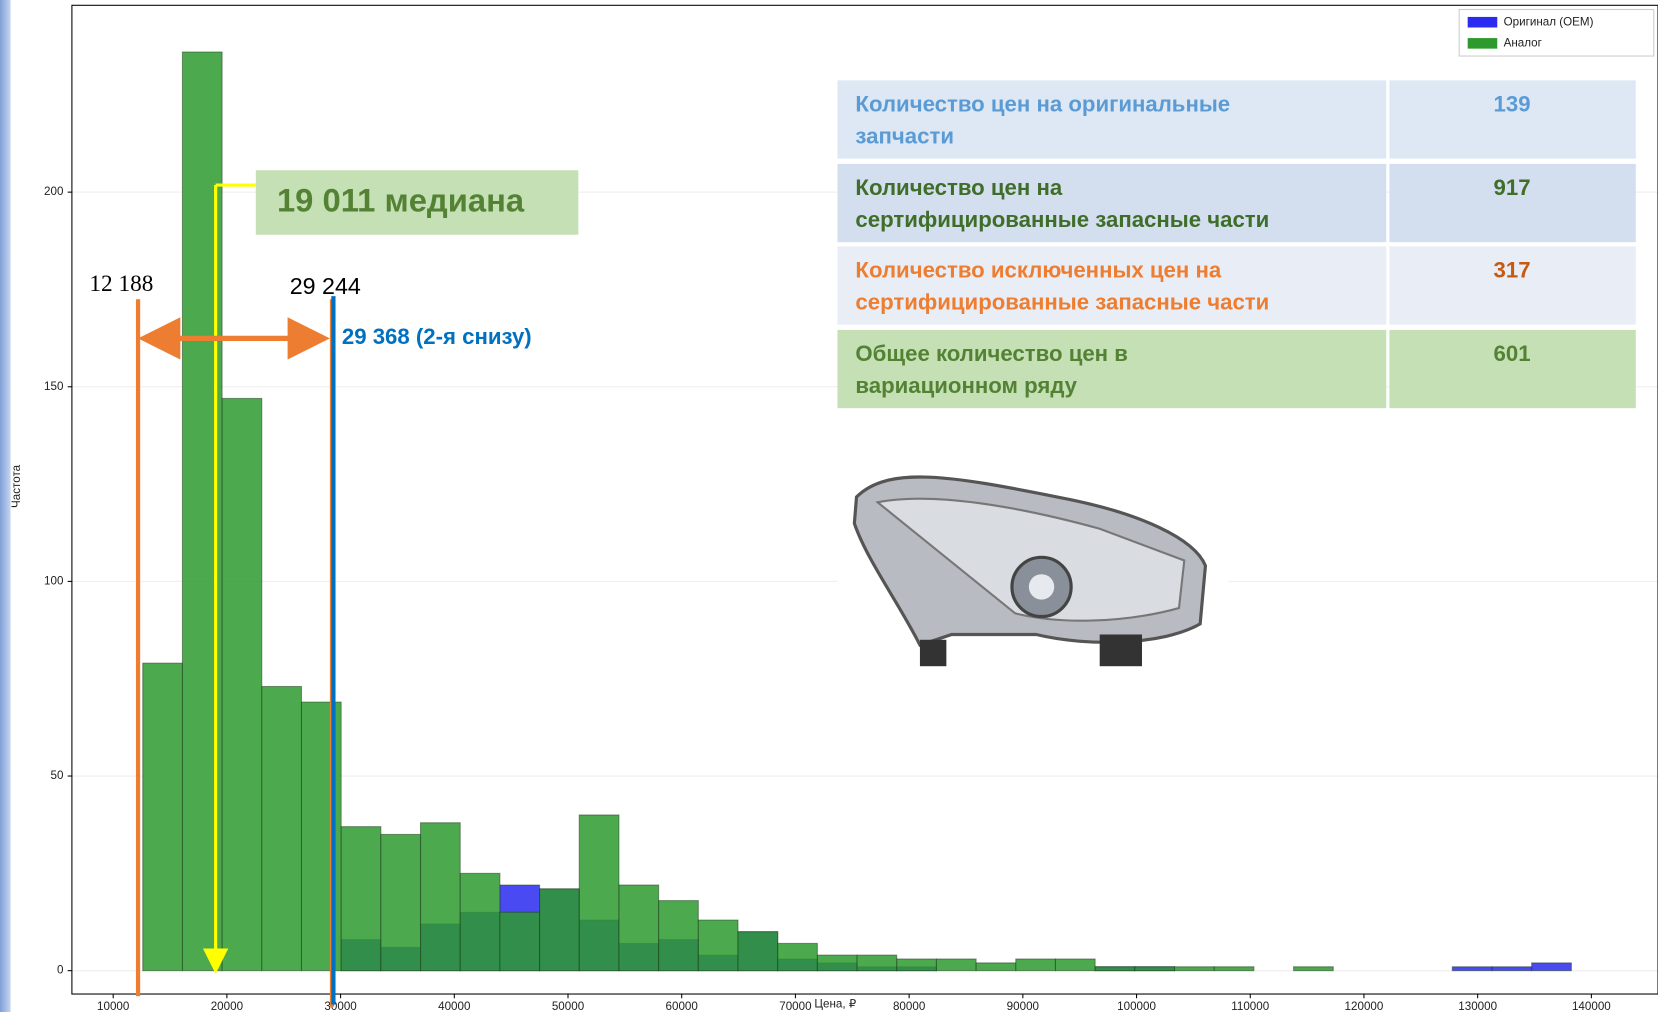  Describe the element at coordinates (1042, 104) in the screenshot. I see `row-label: Количество цен на оригинальные` at that location.